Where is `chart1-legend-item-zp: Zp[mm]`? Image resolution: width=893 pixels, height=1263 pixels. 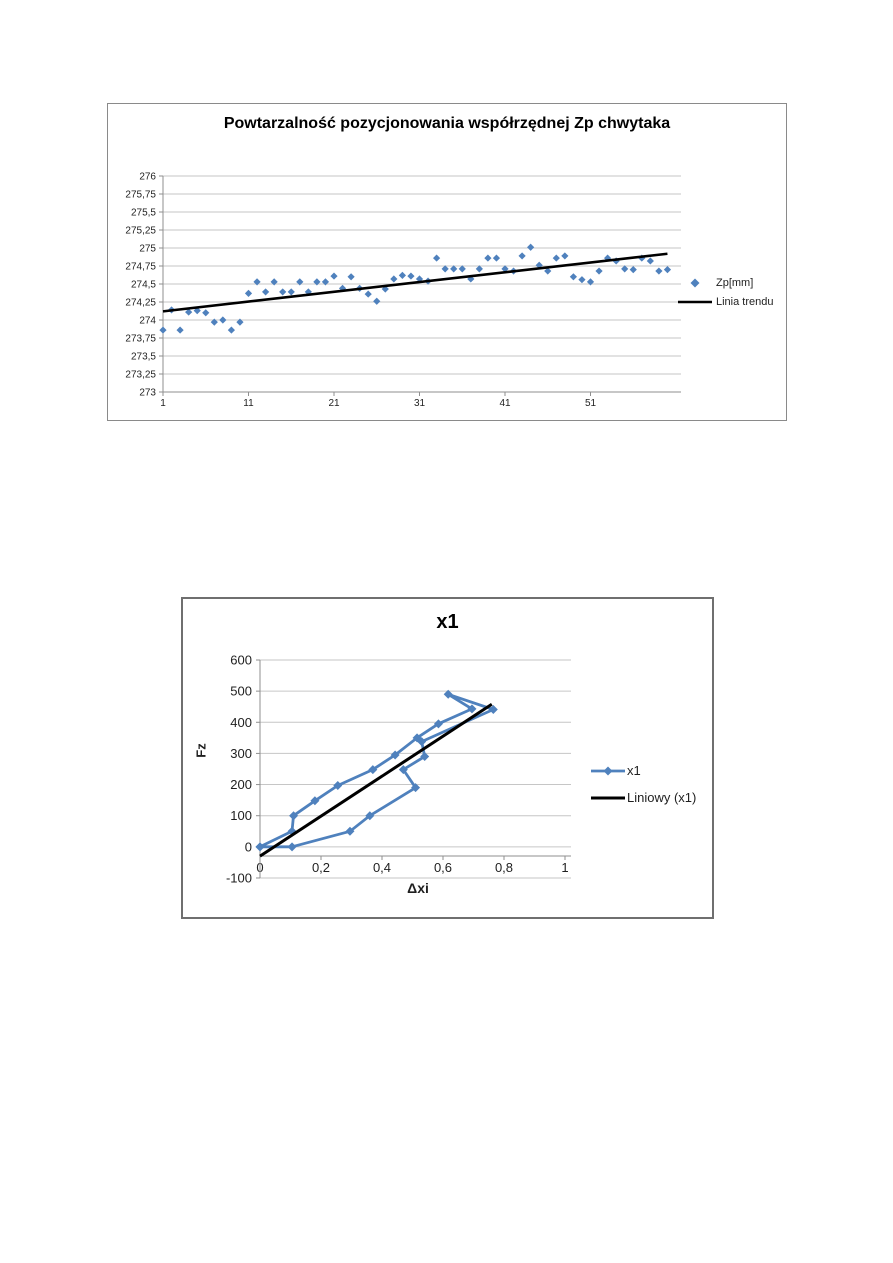 chart1-legend-item-zp: Zp[mm] is located at coordinates (726, 282).